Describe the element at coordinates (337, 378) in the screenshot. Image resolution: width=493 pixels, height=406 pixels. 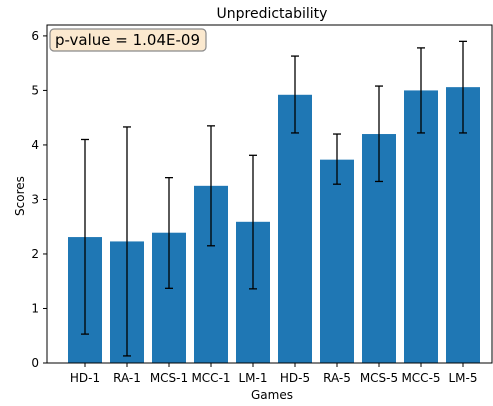
I see `x-tick-label: RA-5` at that location.